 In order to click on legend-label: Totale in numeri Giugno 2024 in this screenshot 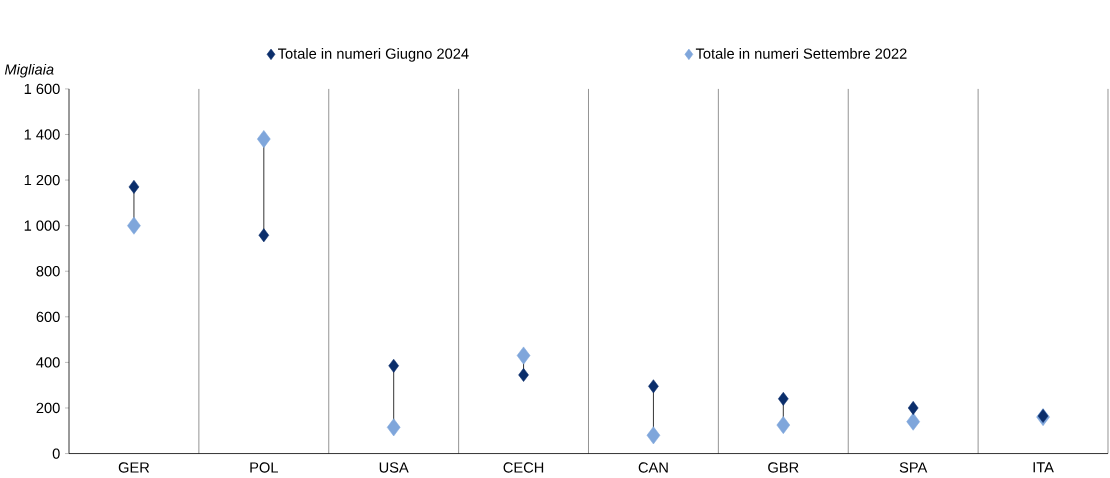, I will do `click(373, 55)`.